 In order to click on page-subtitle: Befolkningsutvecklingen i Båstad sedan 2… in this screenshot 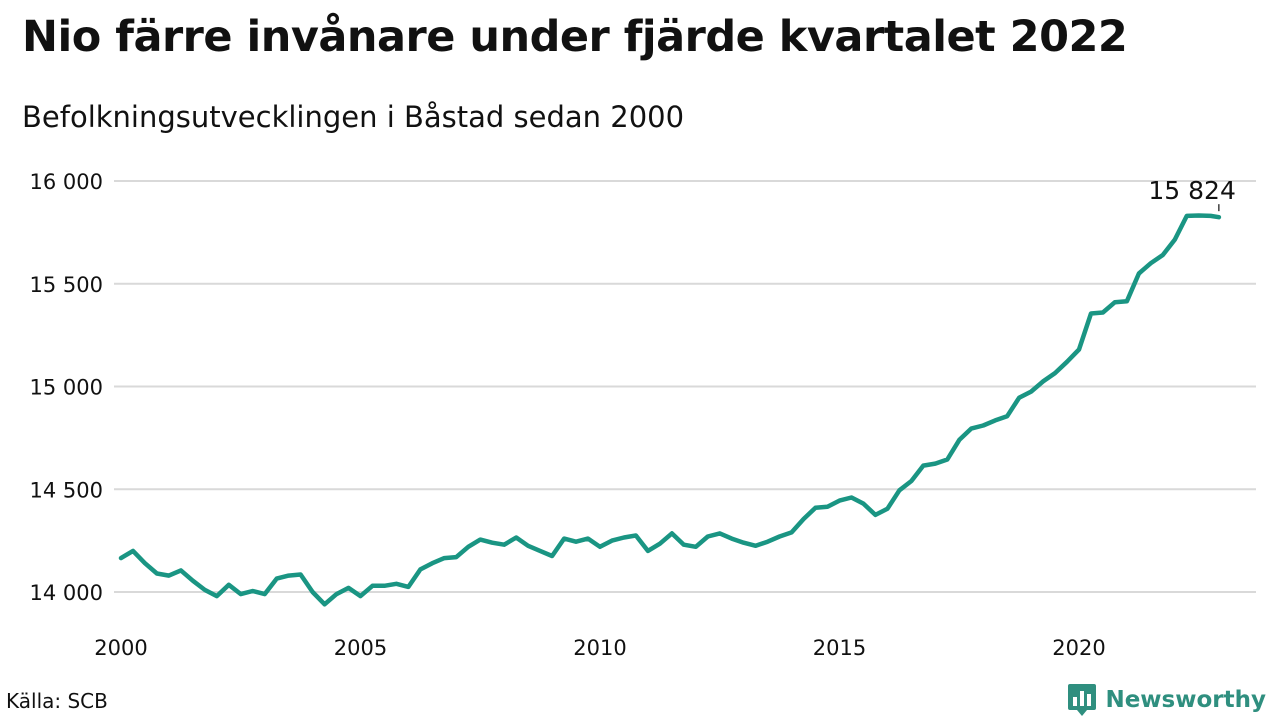, I will do `click(353, 117)`.